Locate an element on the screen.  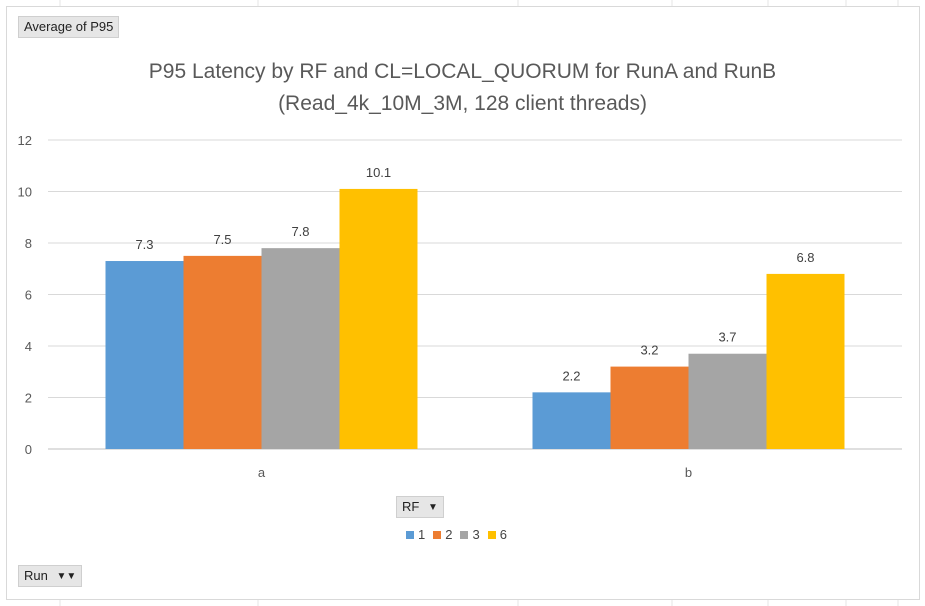
bar-rf-1-run-a is located at coordinates (144, 355).